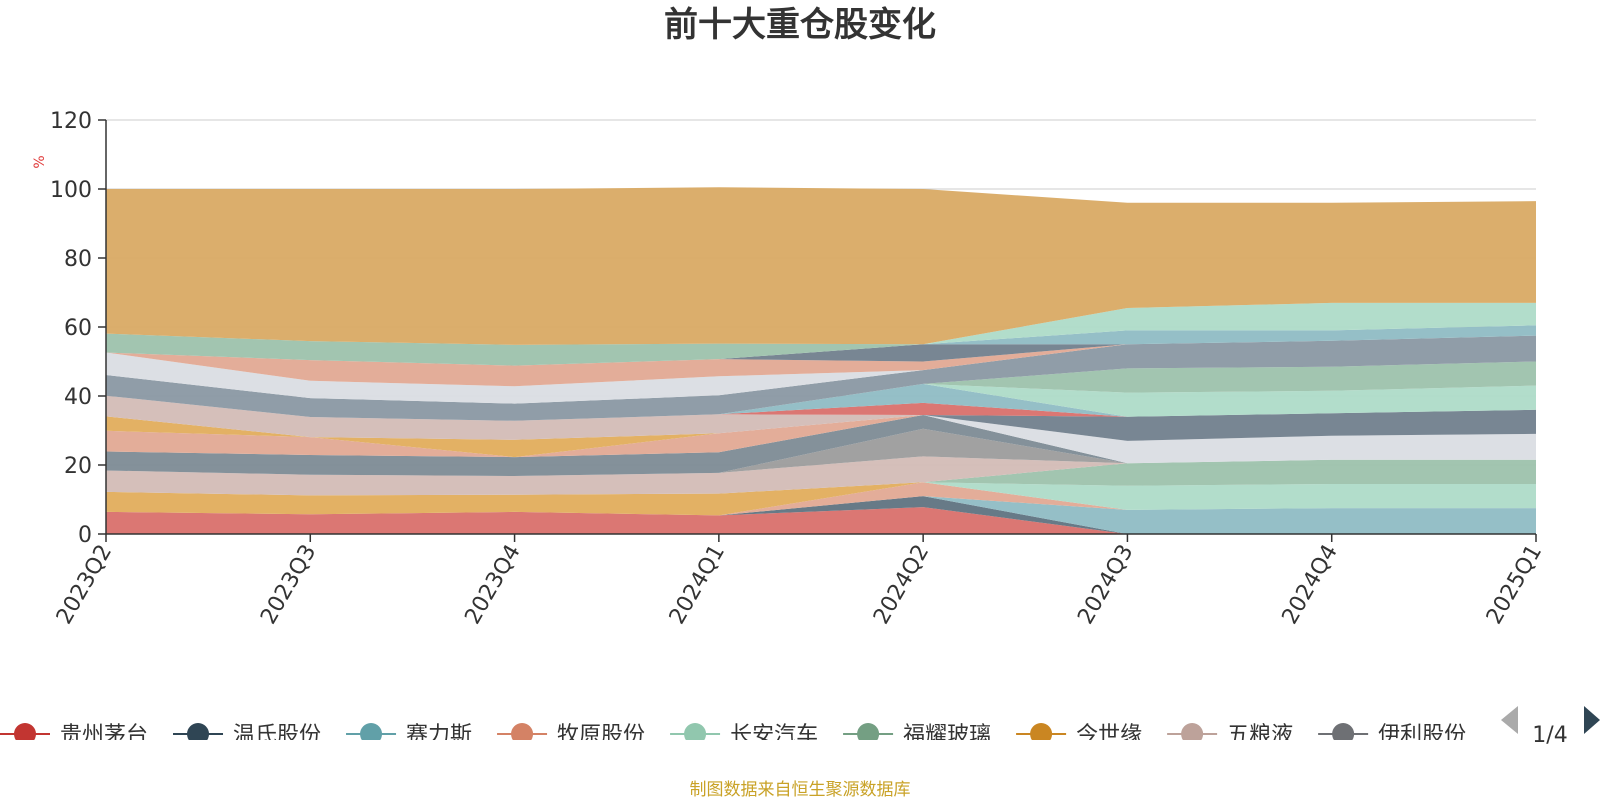 The height and width of the screenshot is (800, 1600). What do you see at coordinates (1592, 720) in the screenshot?
I see `legend-next-page-icon` at bounding box center [1592, 720].